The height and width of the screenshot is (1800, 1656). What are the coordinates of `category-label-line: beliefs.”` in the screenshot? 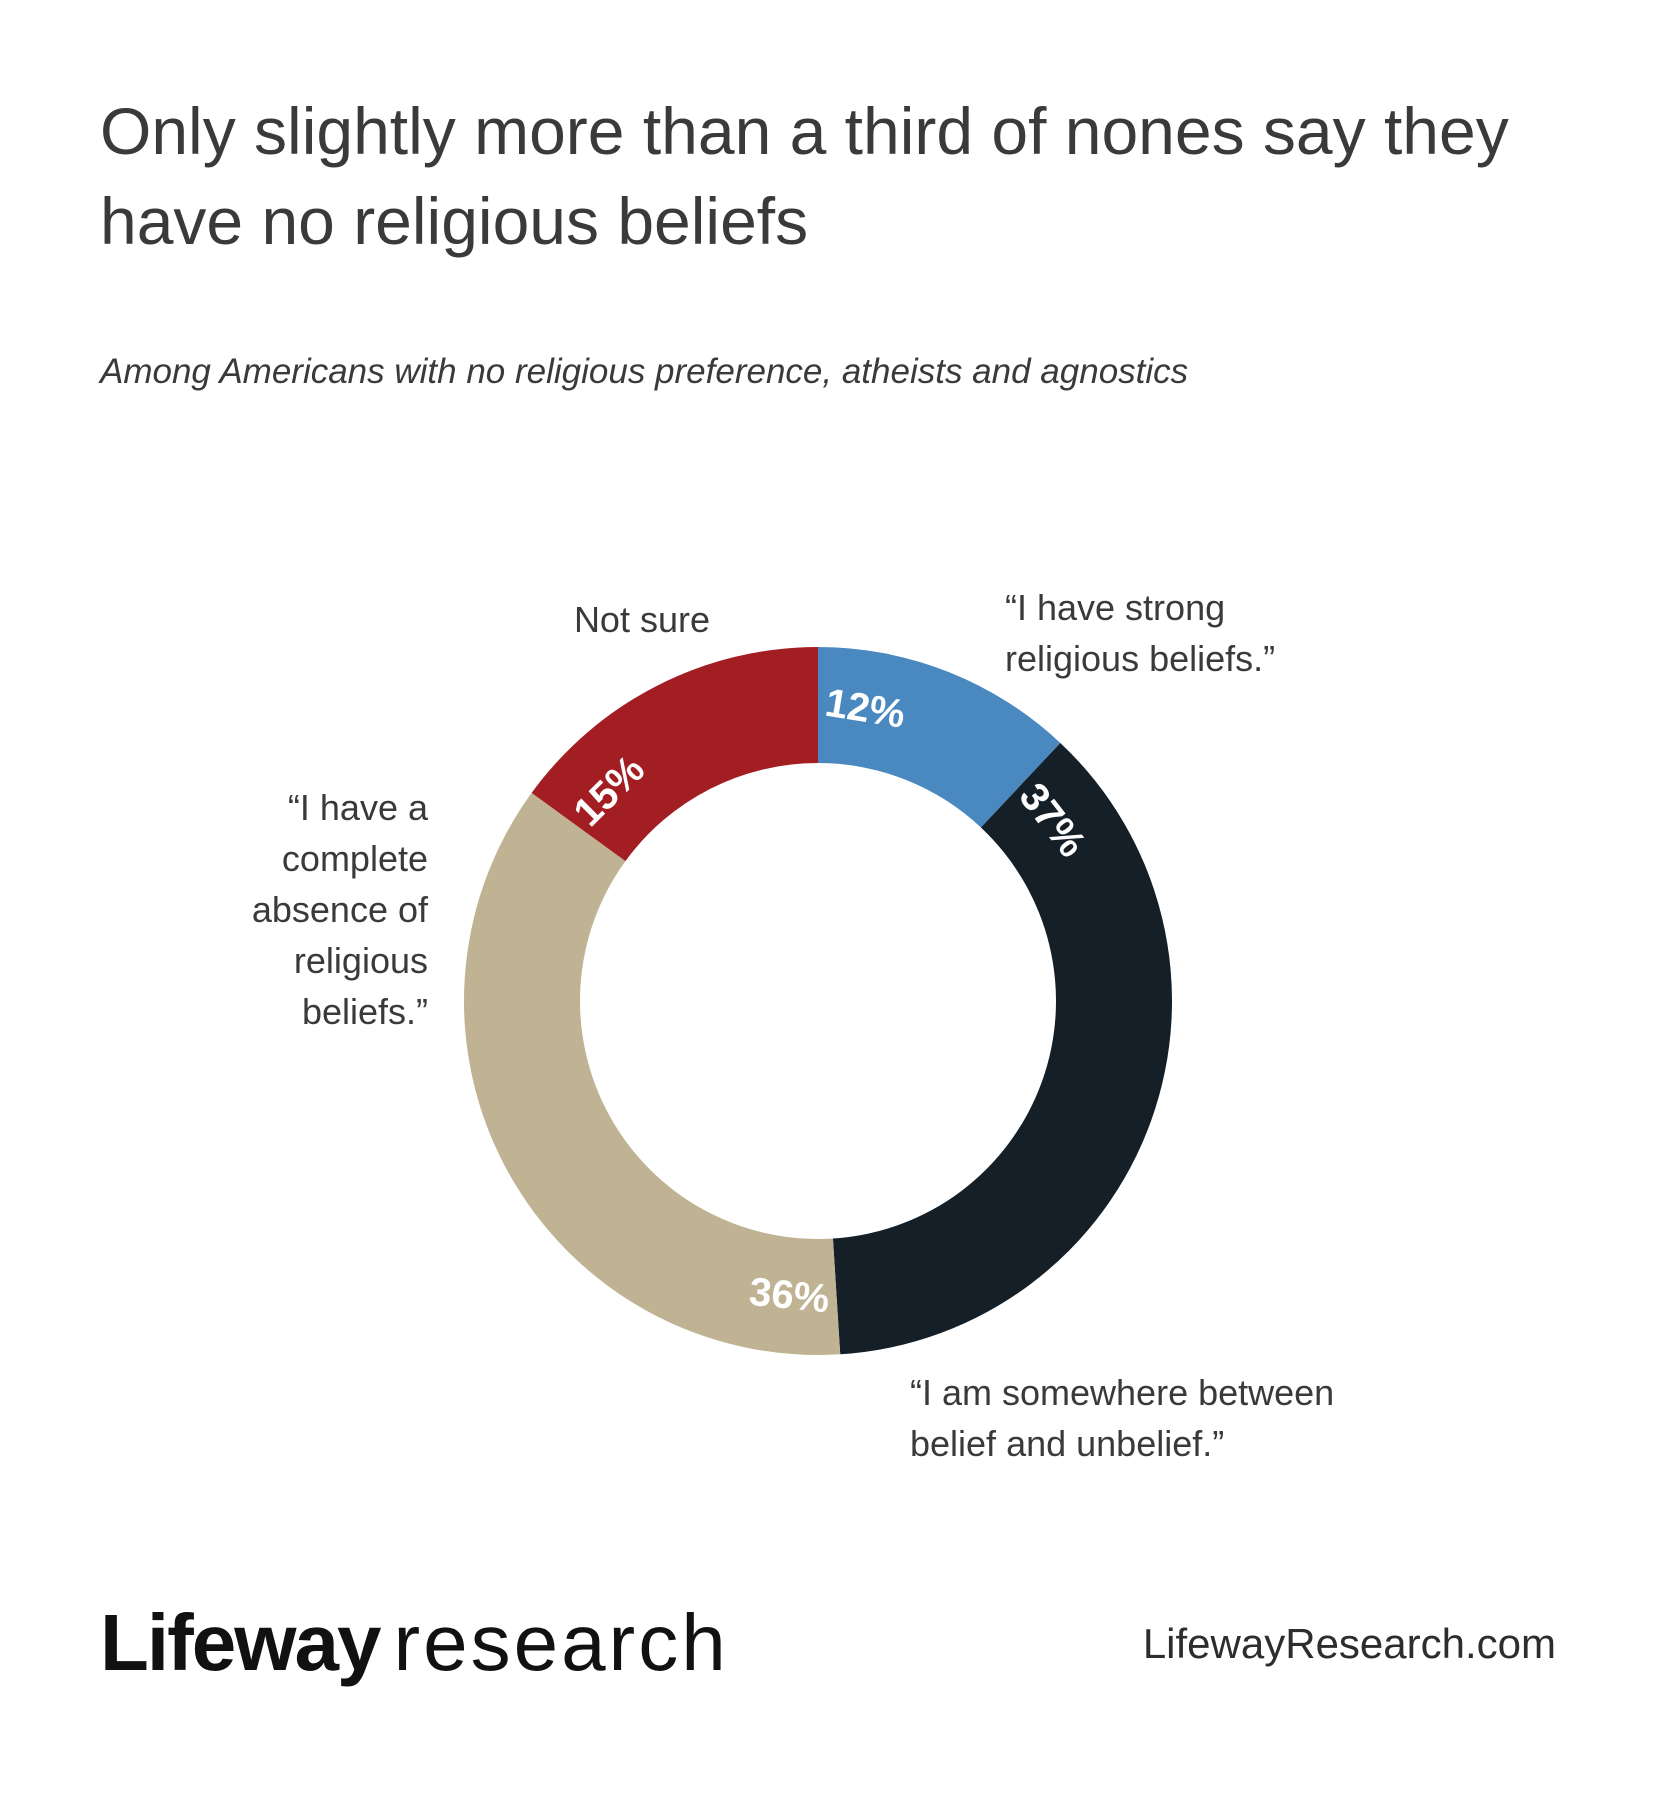 It's located at (365, 1011).